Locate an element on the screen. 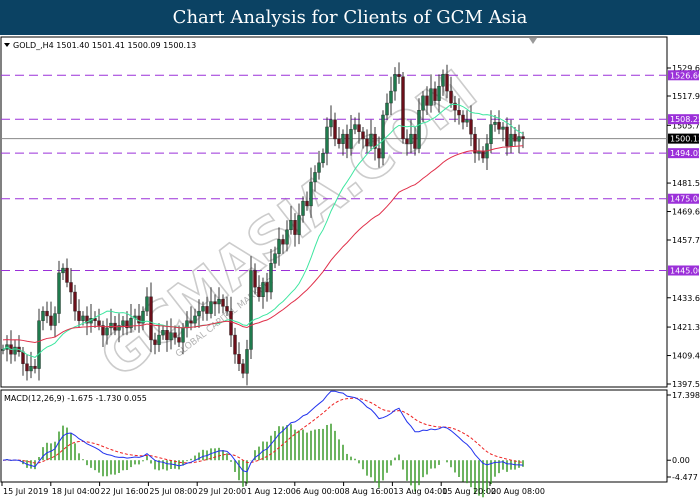  y-tick-label: 1517.95 is located at coordinates (686, 96).